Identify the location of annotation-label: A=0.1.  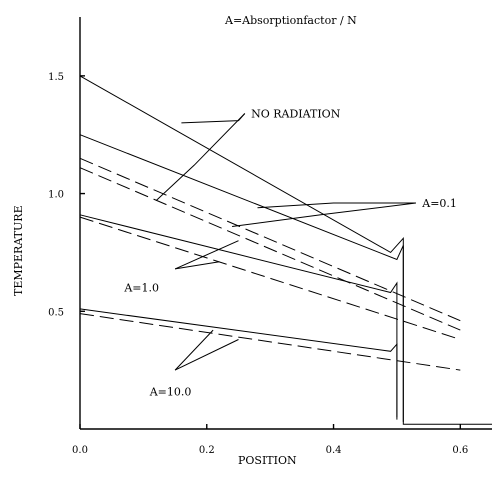
(439, 203).